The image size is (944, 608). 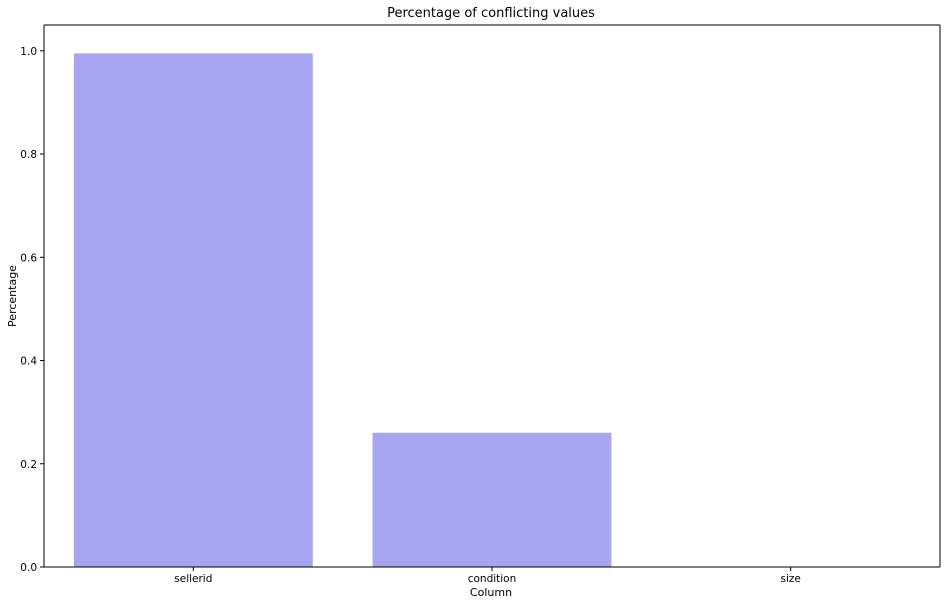 What do you see at coordinates (491, 592) in the screenshot?
I see `x-axis-label: Column` at bounding box center [491, 592].